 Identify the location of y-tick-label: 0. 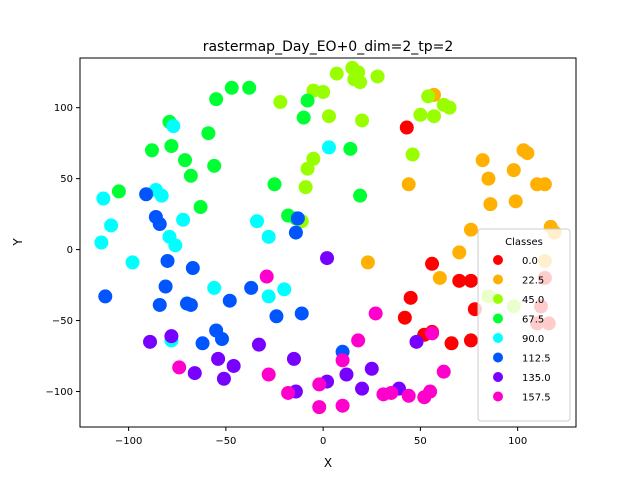
(70, 250).